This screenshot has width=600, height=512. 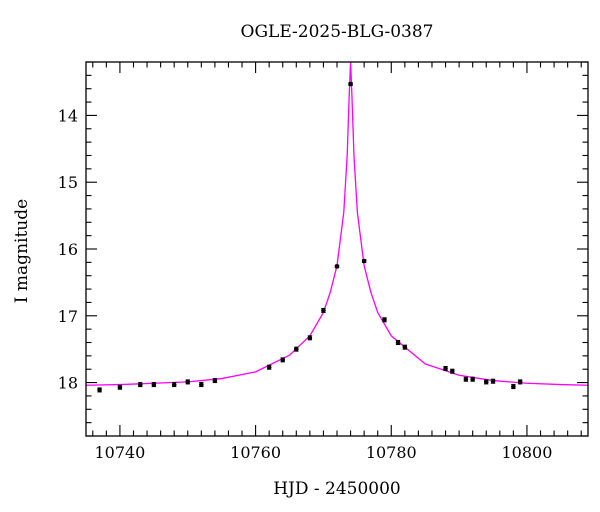 I want to click on y-tick-label: 17, so click(x=68, y=316).